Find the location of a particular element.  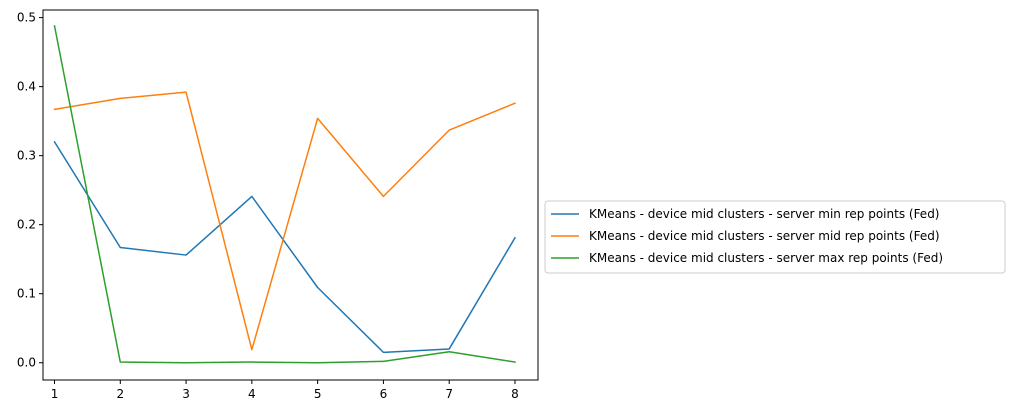

x-tick-label: 7 is located at coordinates (449, 394).